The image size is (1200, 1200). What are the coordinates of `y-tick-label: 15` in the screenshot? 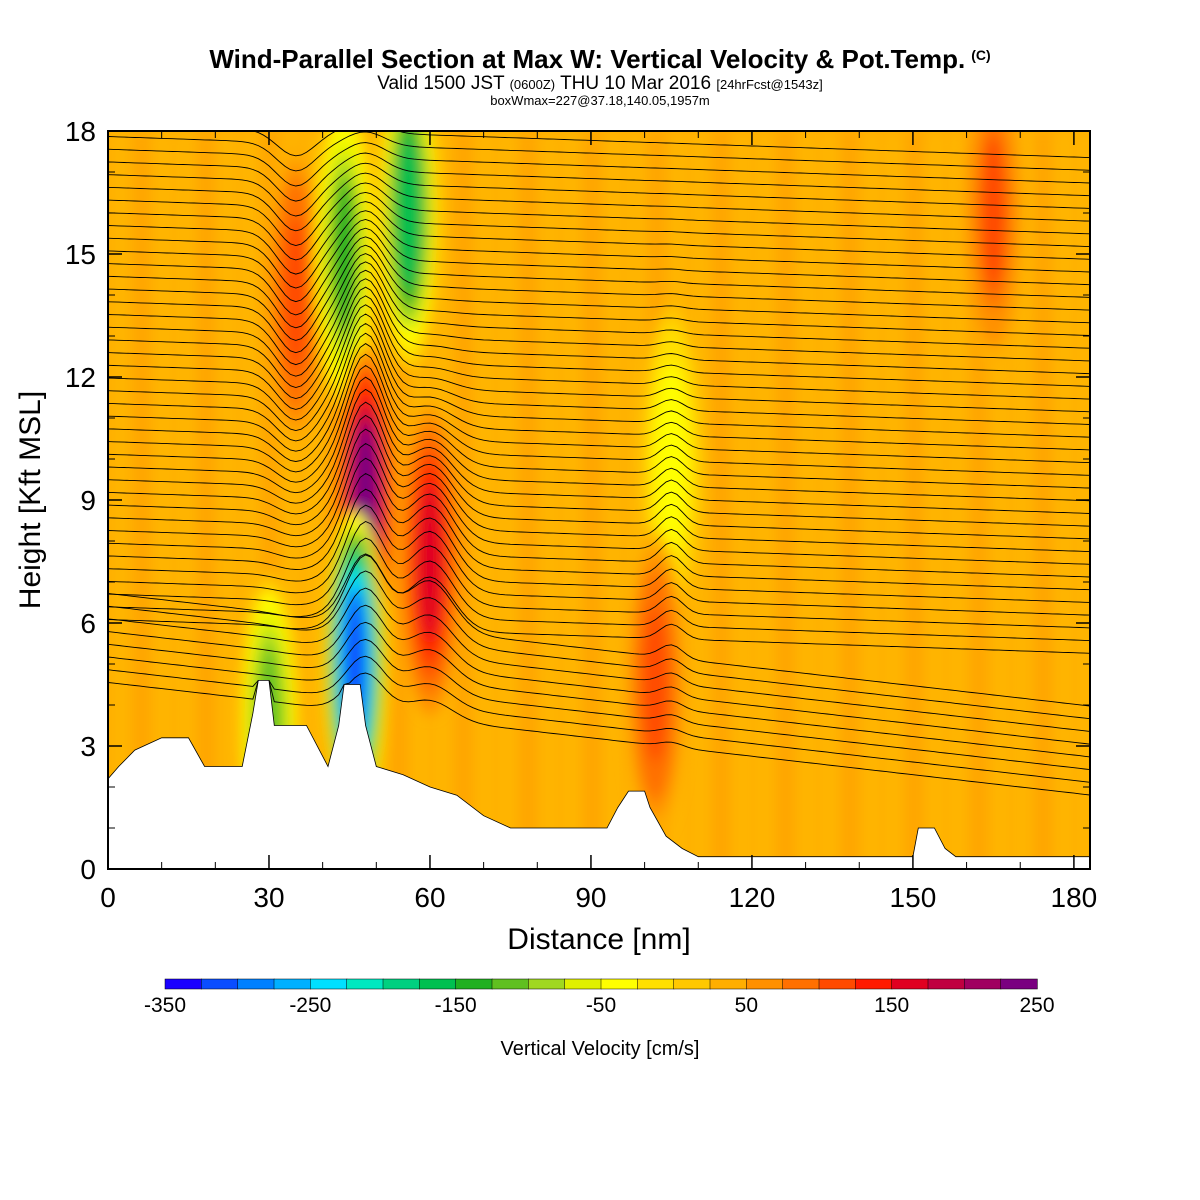 It's located at (80, 254).